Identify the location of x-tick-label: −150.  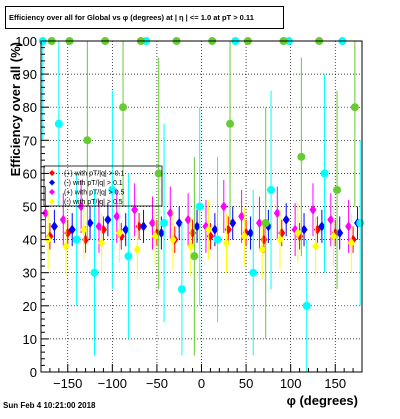
(67, 383).